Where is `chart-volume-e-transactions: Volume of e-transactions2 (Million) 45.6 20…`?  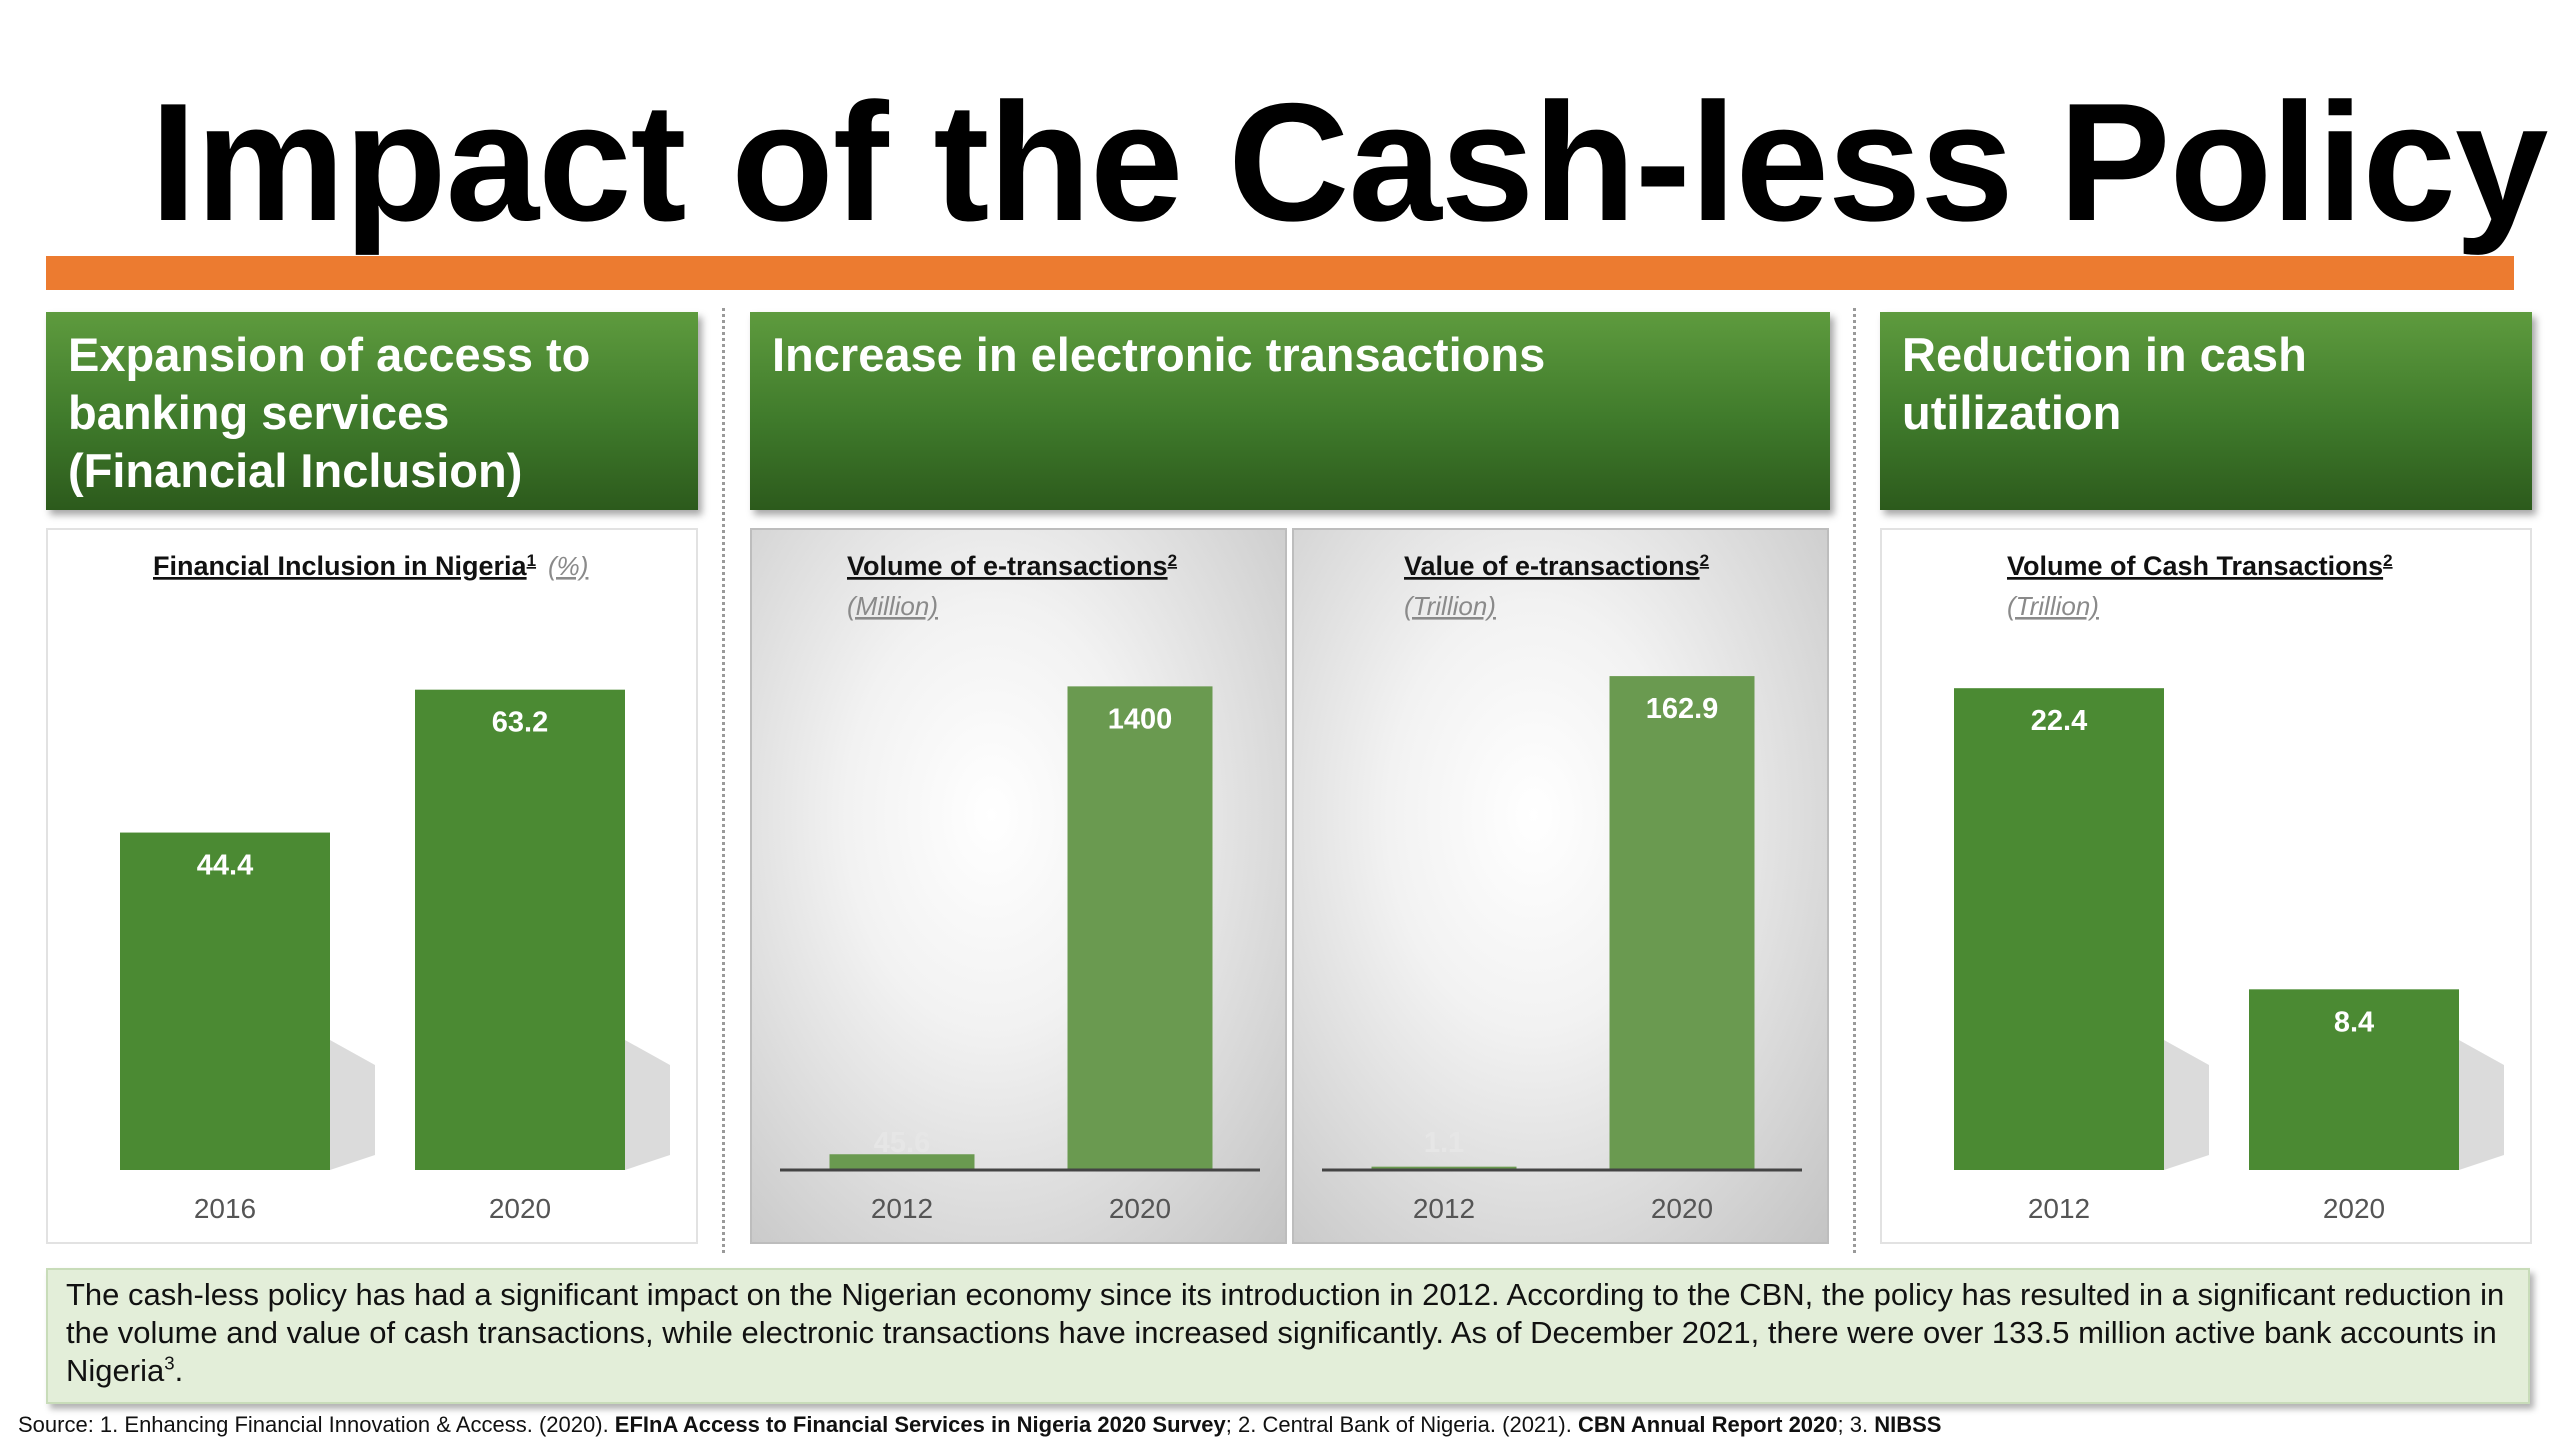
chart-volume-e-transactions: Volume of e-transactions2 (Million) 45.6 20… is located at coordinates (1020, 887).